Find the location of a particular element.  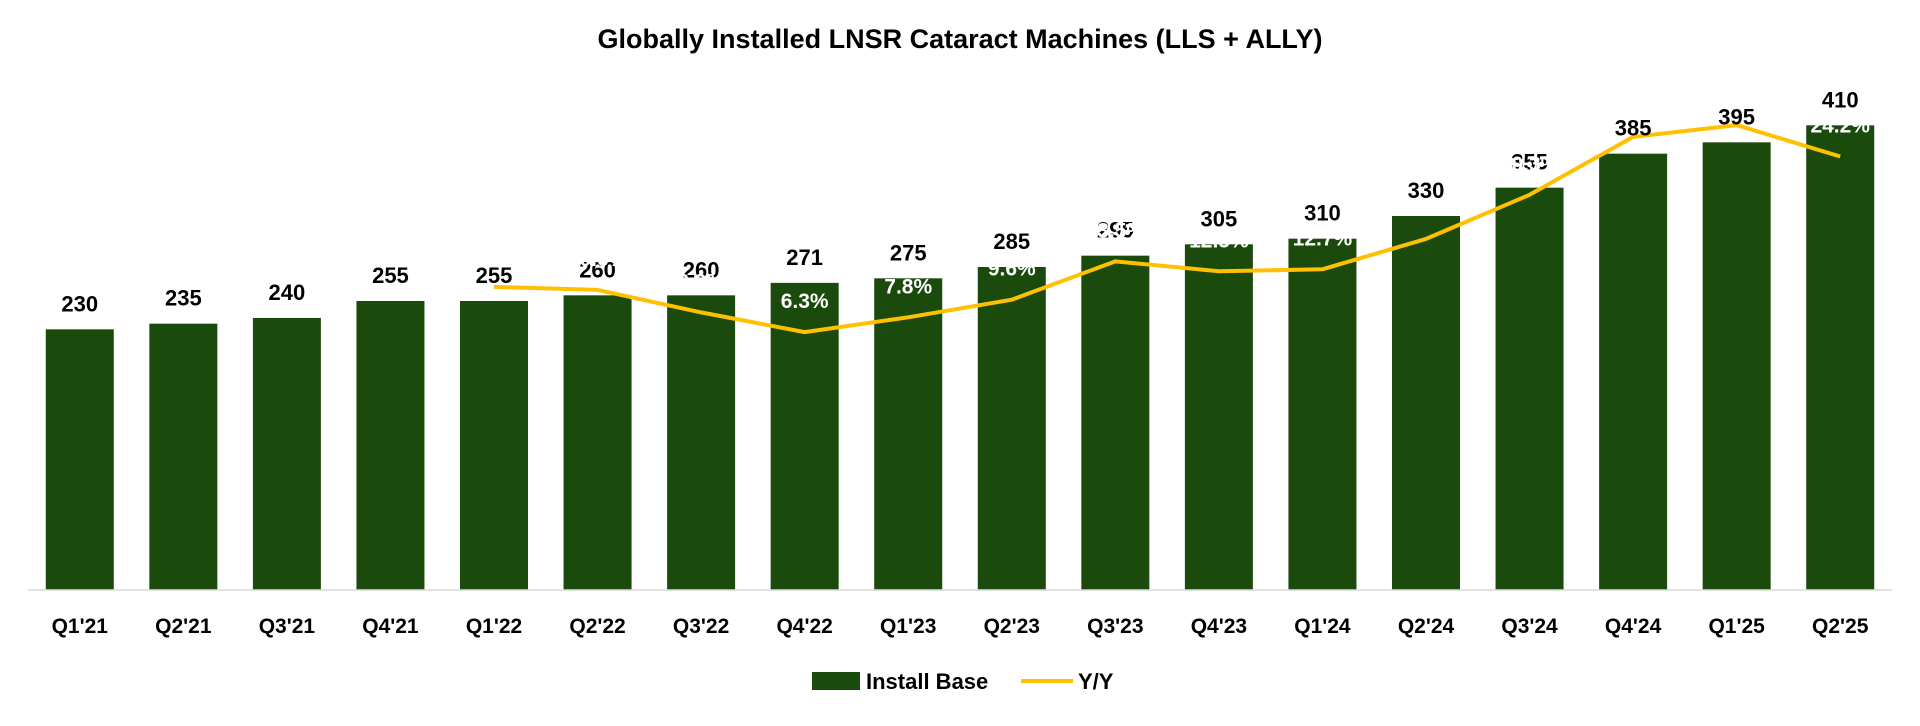

yoy-value-label: 10.9% is located at coordinates (494, 256).